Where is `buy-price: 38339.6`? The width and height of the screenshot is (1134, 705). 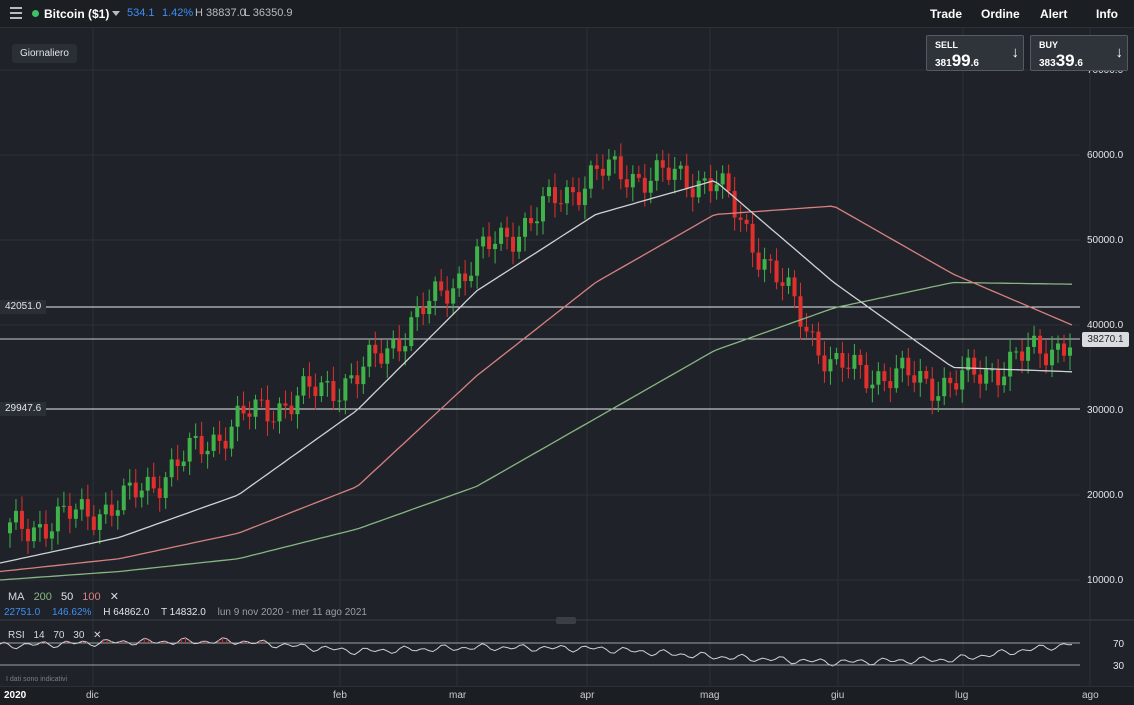
buy-price: 38339.6 is located at coordinates (1061, 60).